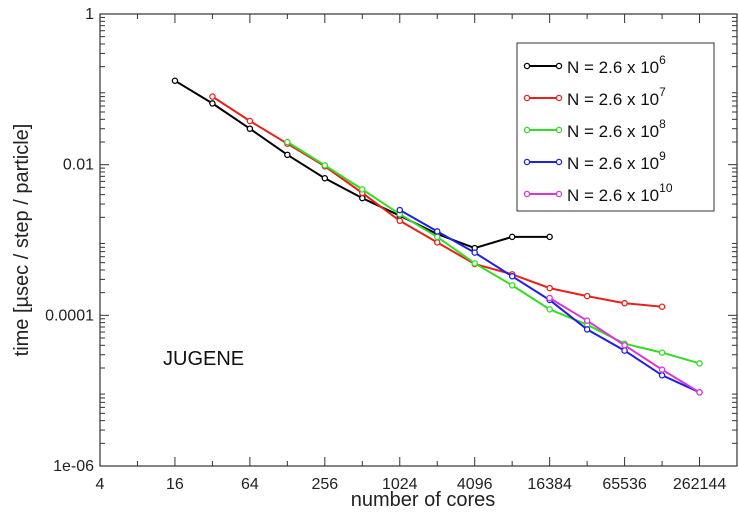 Image resolution: width=739 pixels, height=517 pixels. I want to click on x-tick-label: 16, so click(175, 484).